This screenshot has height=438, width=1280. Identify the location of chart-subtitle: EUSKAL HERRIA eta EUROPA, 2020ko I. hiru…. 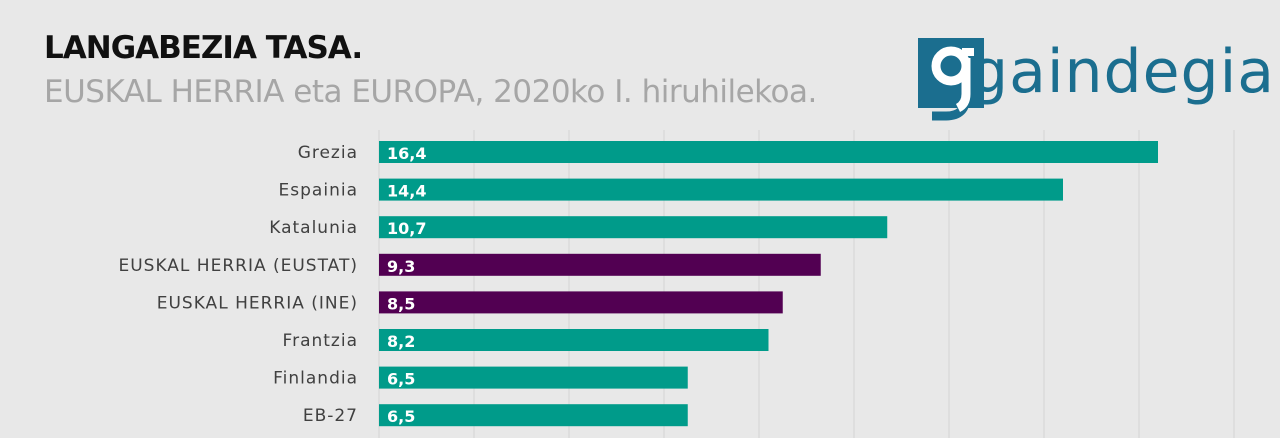
(430, 92).